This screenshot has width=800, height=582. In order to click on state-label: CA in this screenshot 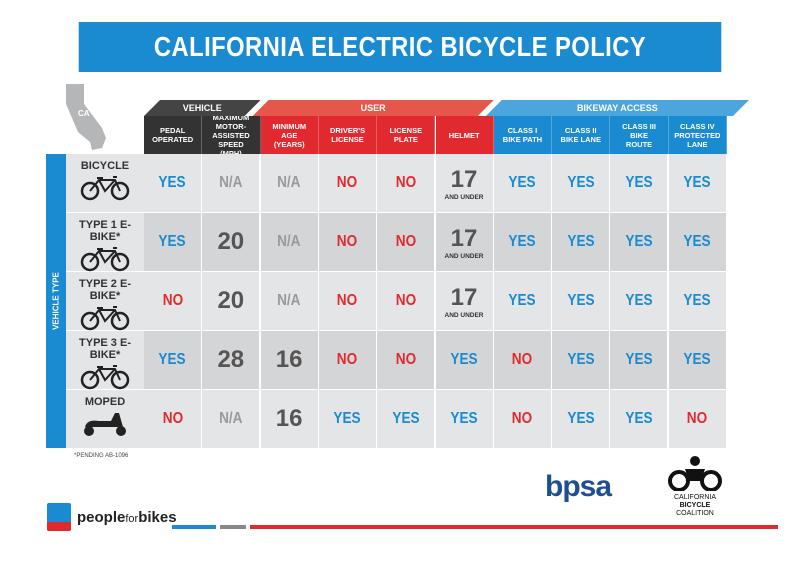, I will do `click(84, 113)`.